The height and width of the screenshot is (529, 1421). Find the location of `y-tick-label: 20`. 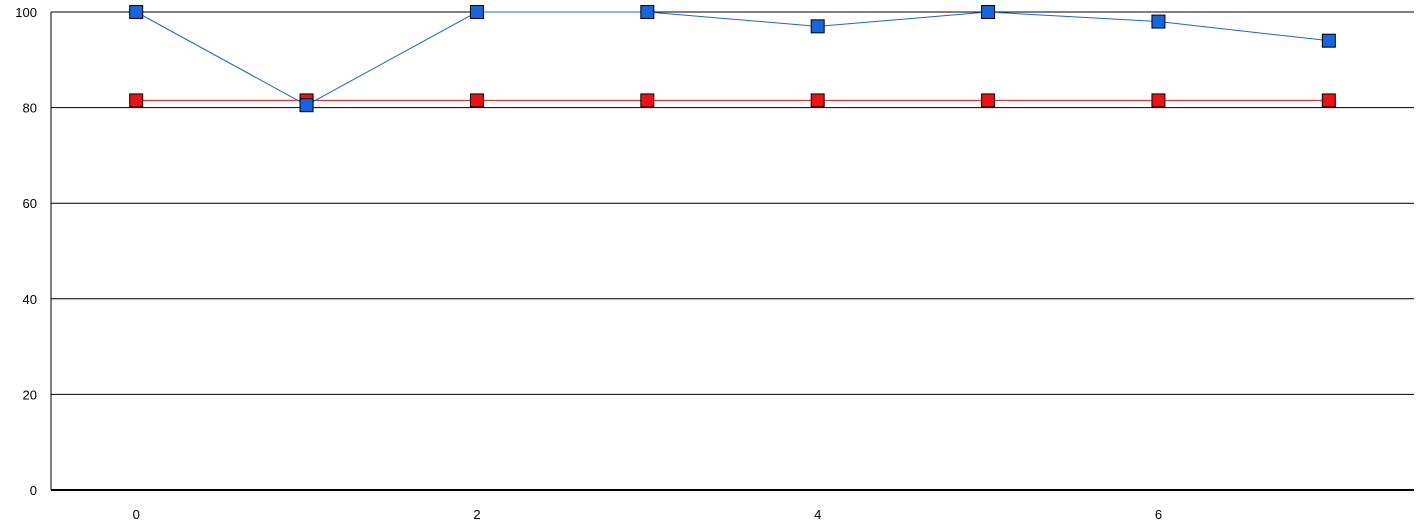

y-tick-label: 20 is located at coordinates (30, 394).